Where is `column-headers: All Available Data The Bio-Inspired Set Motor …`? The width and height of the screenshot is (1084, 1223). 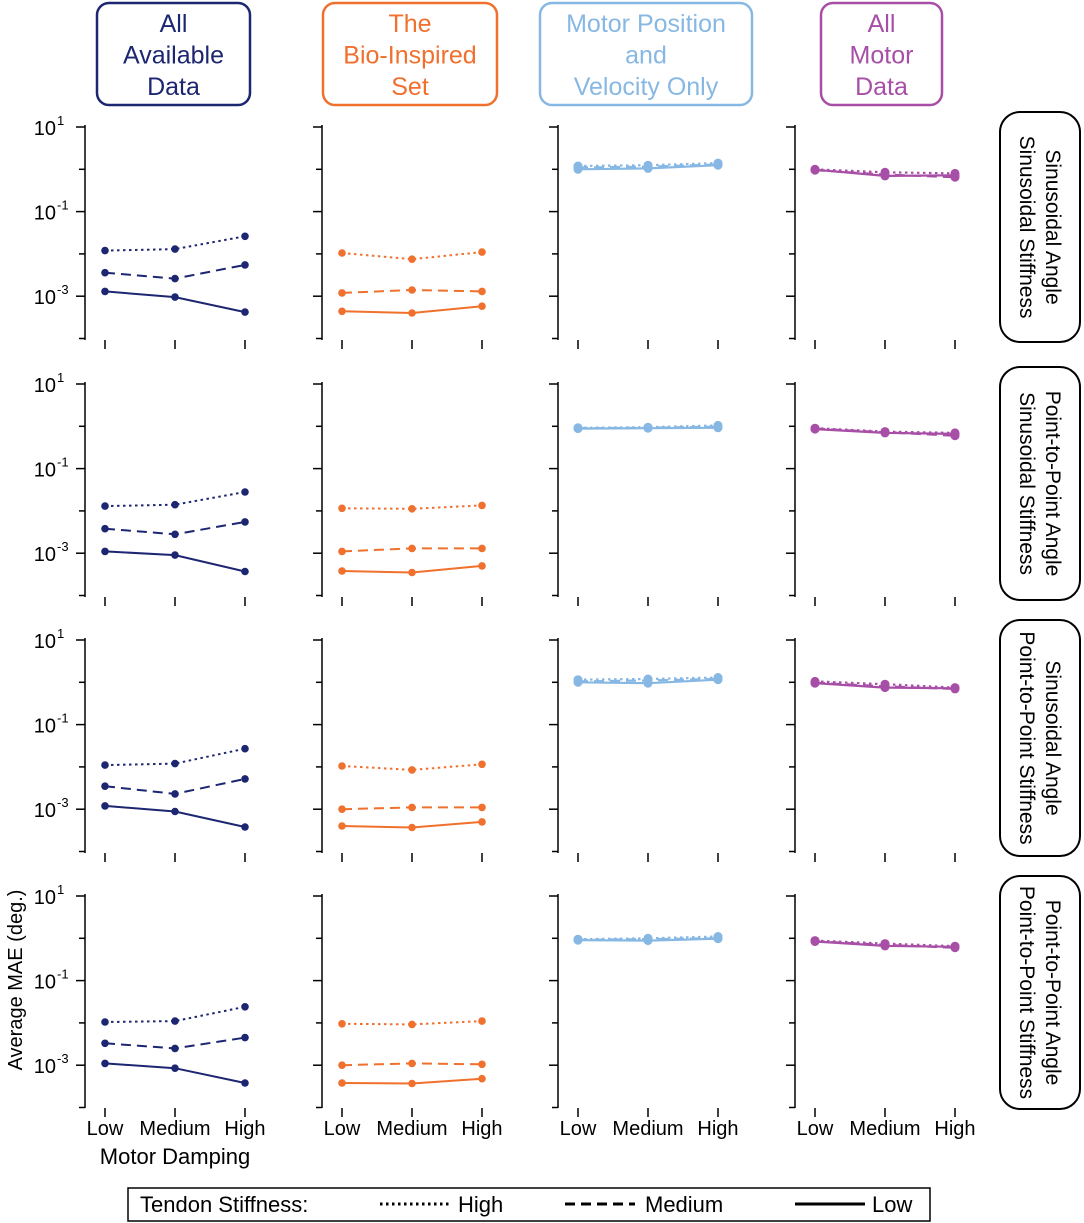
column-headers: All Available Data The Bio-Inspired Set Motor … is located at coordinates (519, 54).